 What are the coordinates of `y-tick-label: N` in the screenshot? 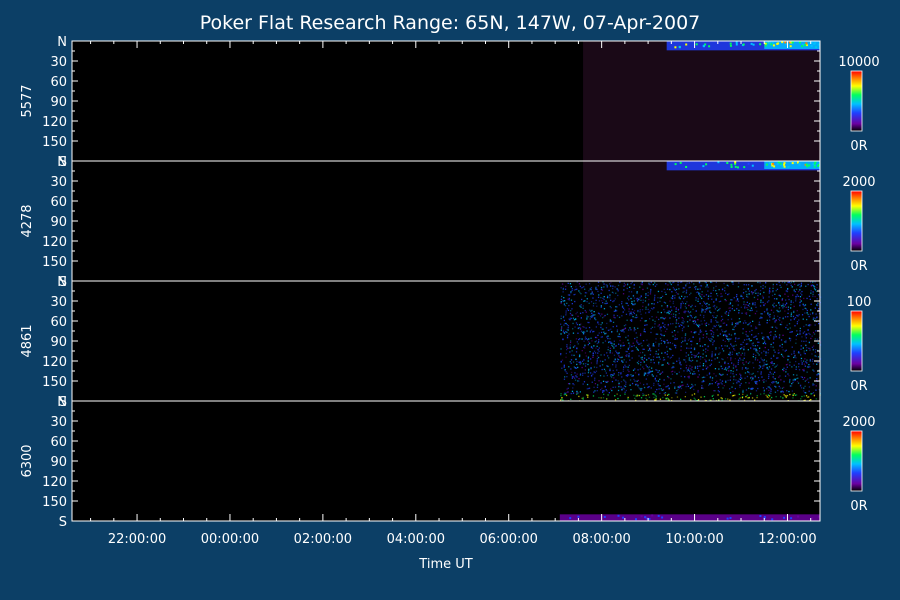 It's located at (62, 42).